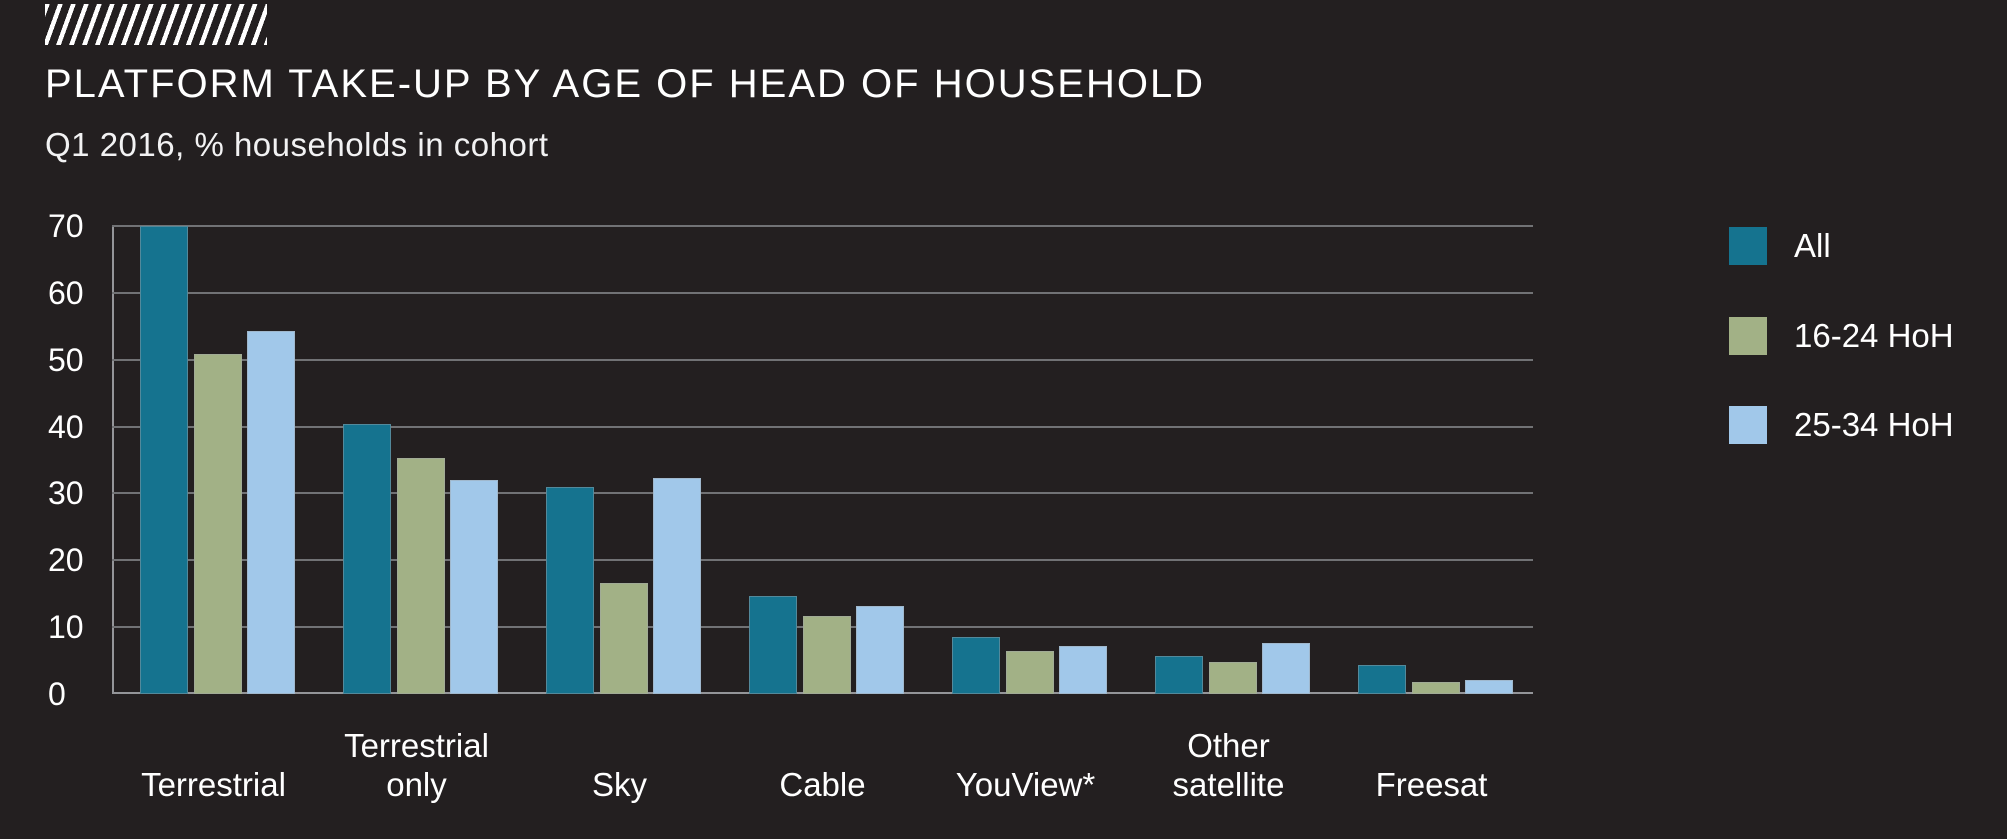  What do you see at coordinates (822, 784) in the screenshot?
I see `x-axis-label-cable: Cable` at bounding box center [822, 784].